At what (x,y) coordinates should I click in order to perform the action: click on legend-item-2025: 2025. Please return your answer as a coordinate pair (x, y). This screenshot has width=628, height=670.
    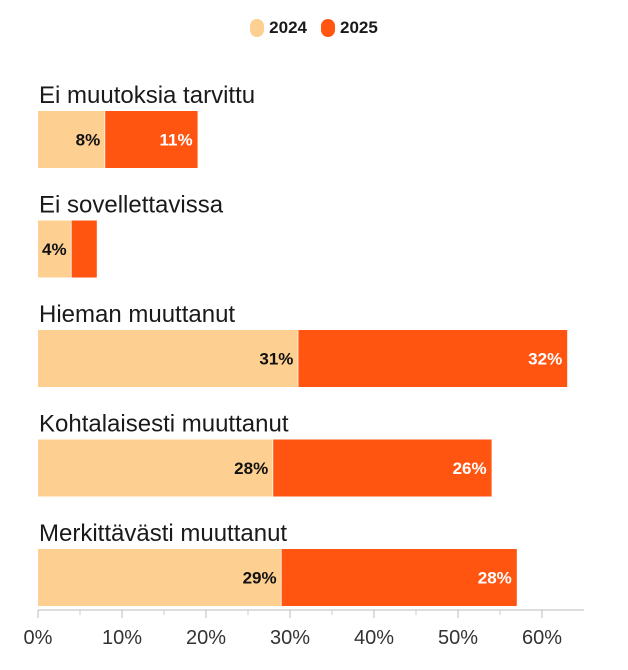
    Looking at the image, I should click on (349, 28).